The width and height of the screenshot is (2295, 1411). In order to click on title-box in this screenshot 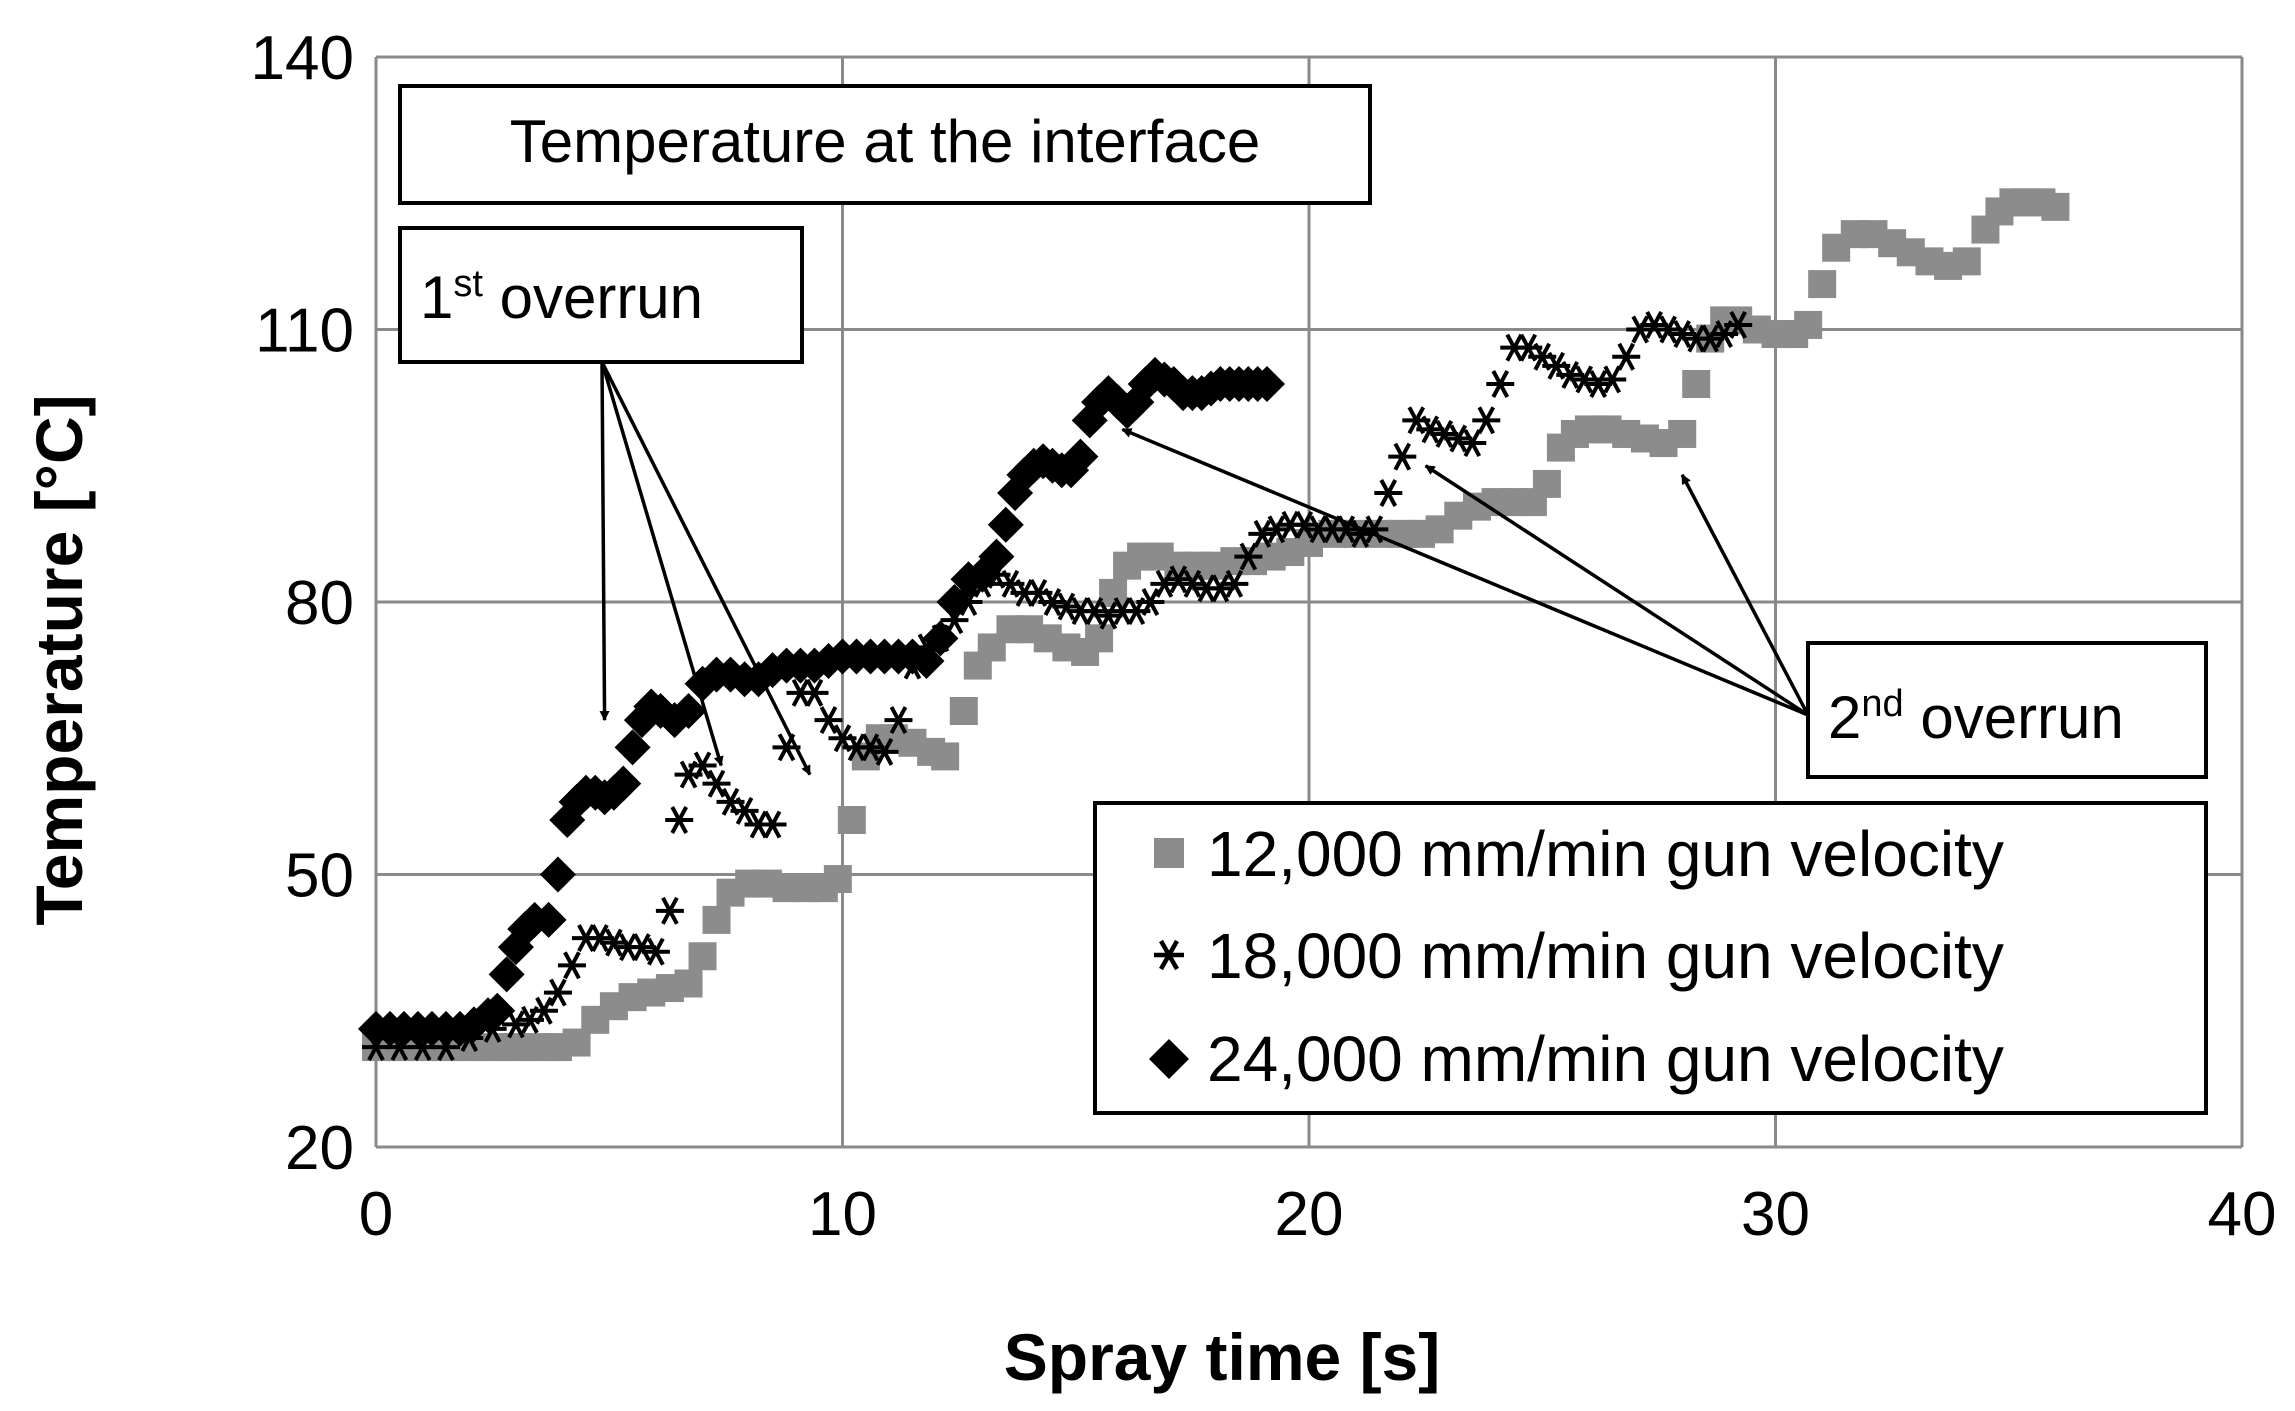, I will do `click(885, 144)`.